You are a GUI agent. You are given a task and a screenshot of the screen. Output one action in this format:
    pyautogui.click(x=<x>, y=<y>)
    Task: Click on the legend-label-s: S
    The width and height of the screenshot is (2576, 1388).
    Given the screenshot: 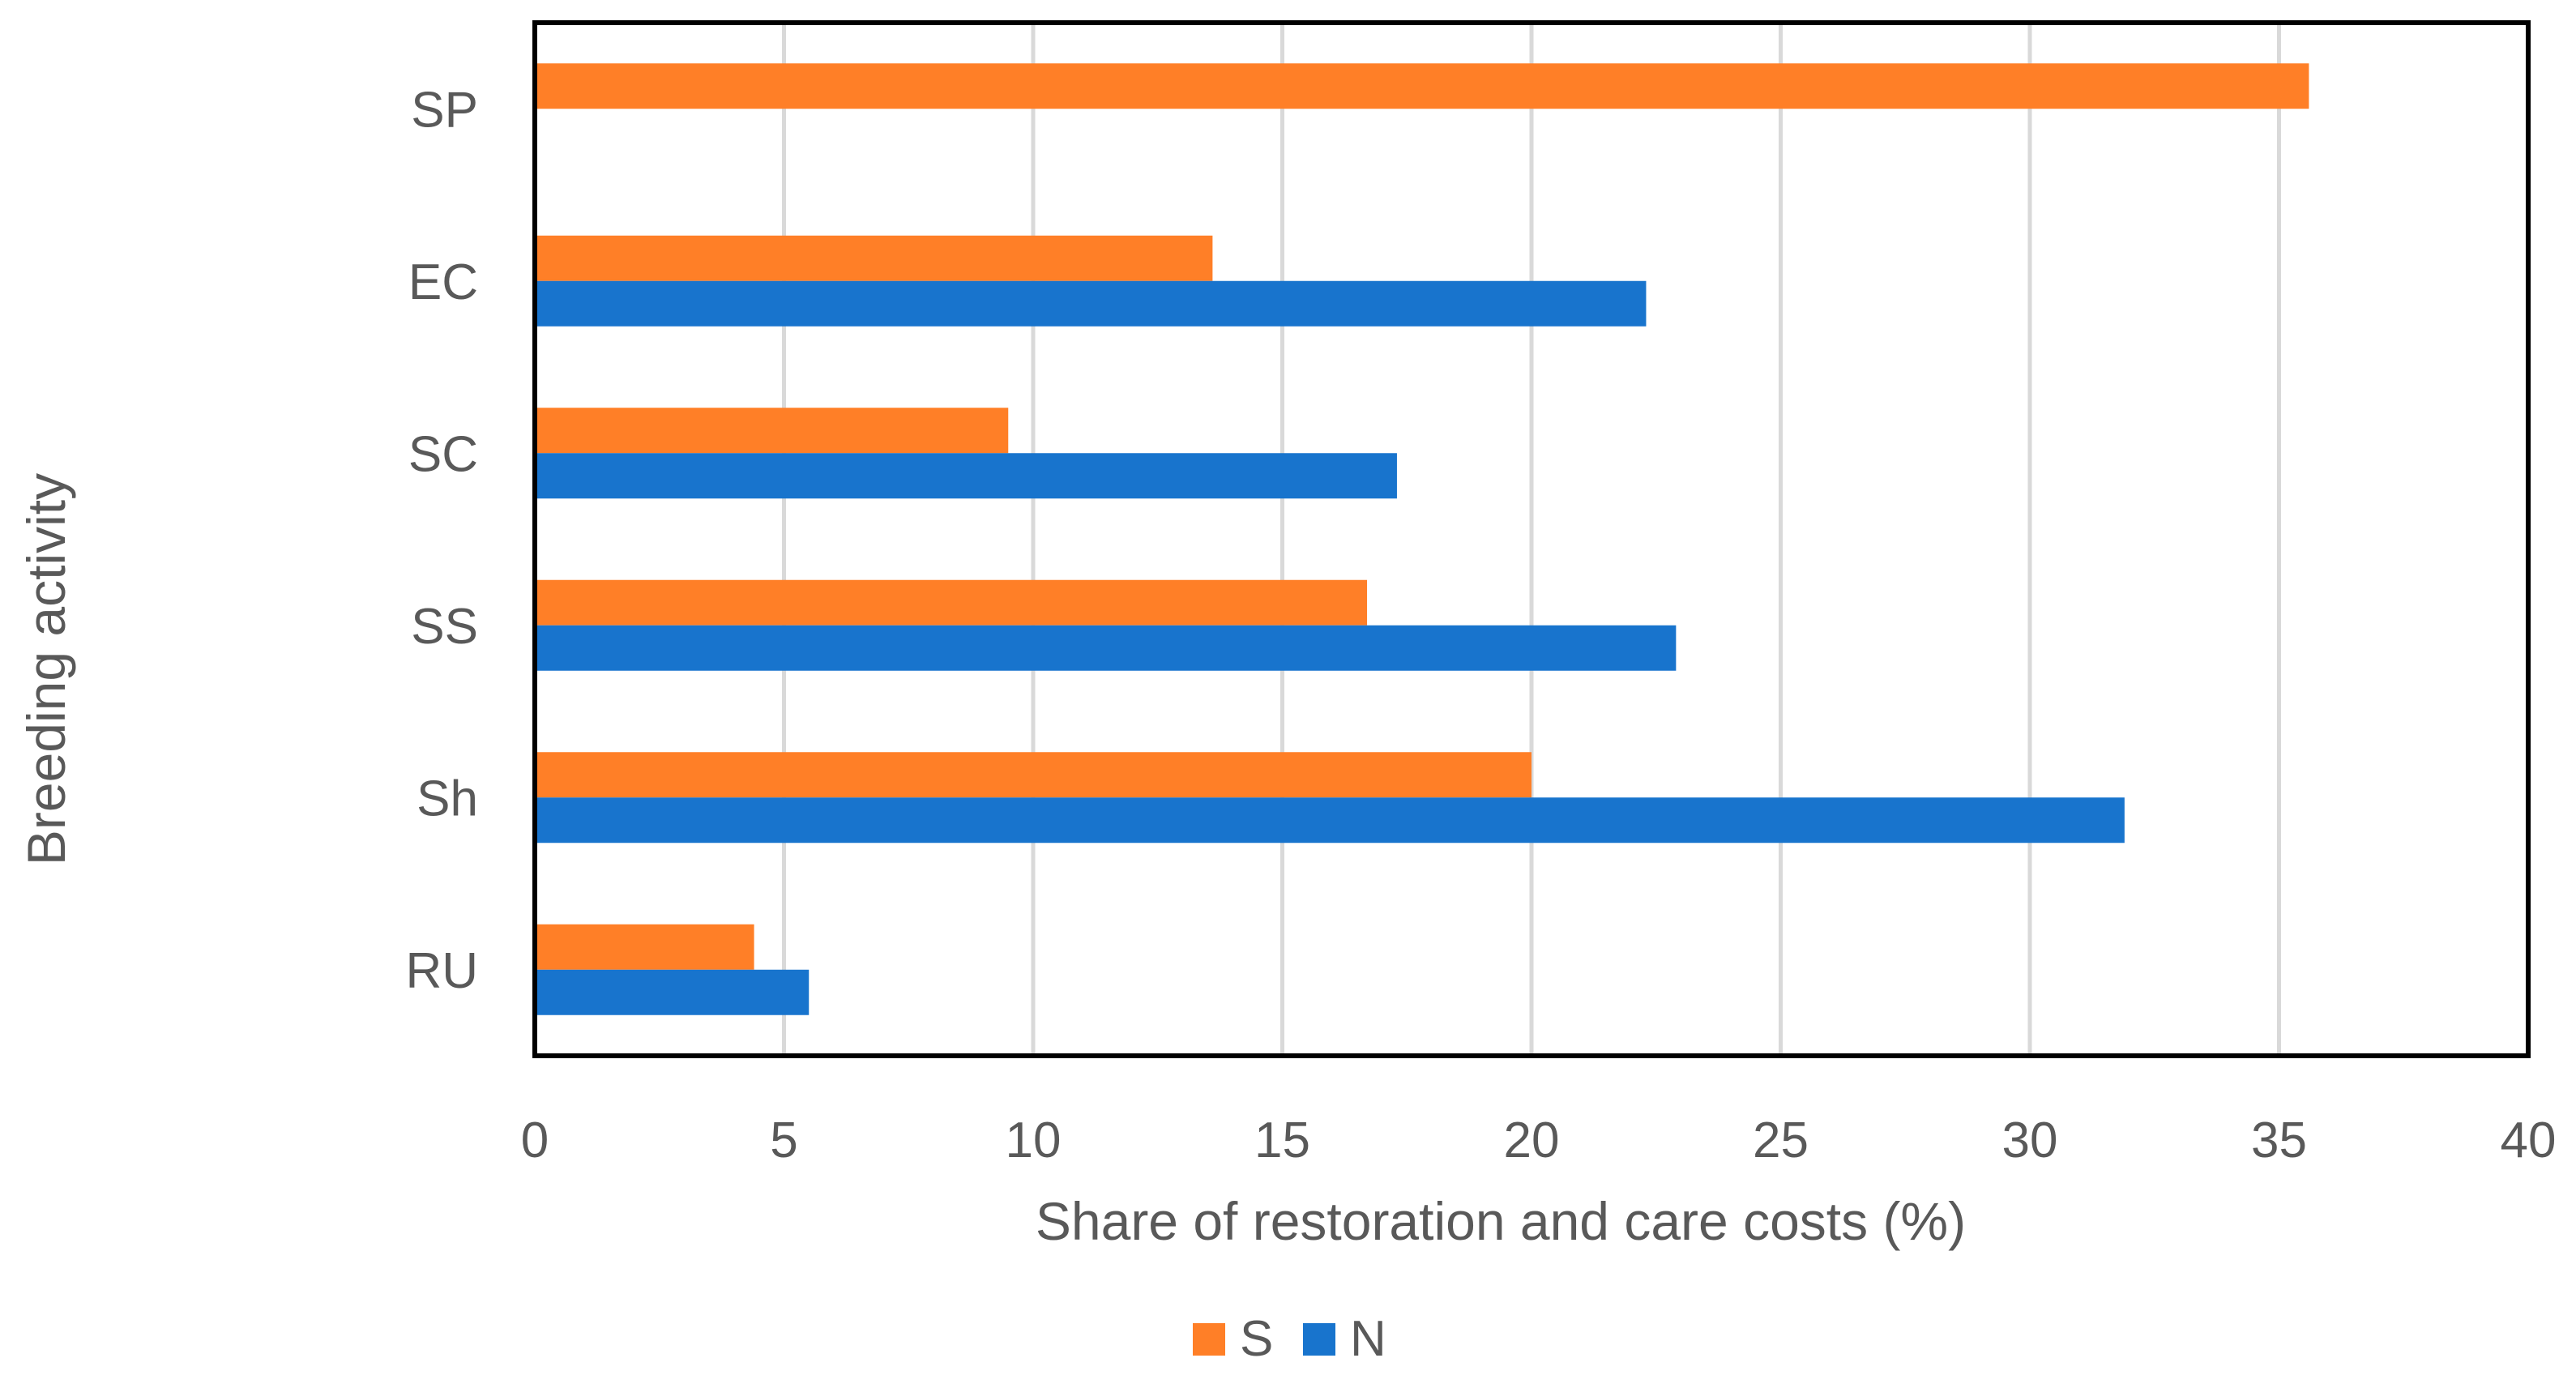 What is the action you would take?
    pyautogui.click(x=1256, y=1339)
    